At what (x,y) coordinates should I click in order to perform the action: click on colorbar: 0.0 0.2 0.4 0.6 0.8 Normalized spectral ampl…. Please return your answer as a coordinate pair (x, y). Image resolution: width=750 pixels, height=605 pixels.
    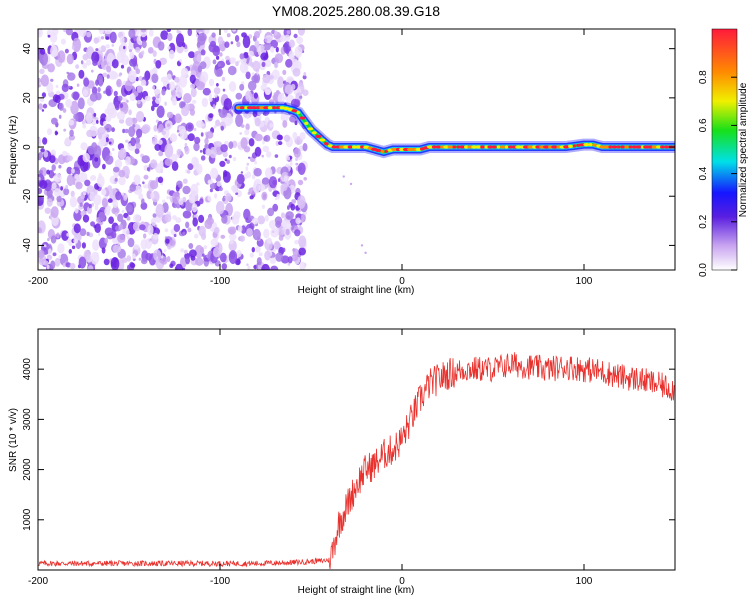
    Looking at the image, I should click on (723, 152).